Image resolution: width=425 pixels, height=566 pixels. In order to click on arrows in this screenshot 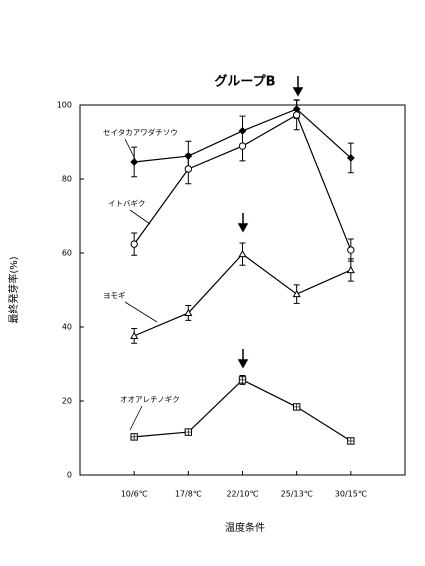, I will do `click(270, 222)`.